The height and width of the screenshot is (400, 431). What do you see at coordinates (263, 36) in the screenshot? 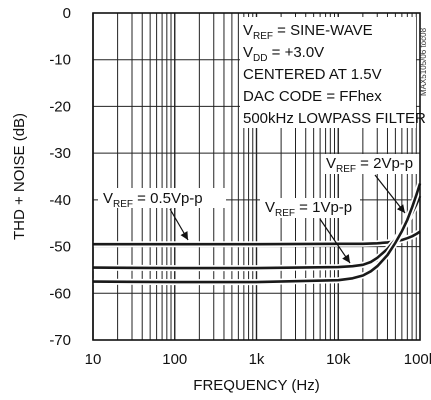
I see `condition-line-sub: REF` at bounding box center [263, 36].